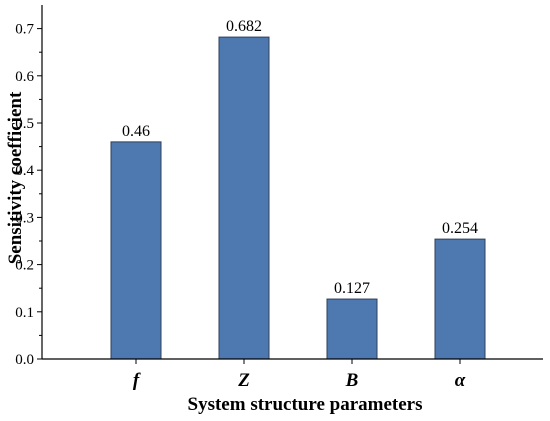 Image resolution: width=550 pixels, height=421 pixels. What do you see at coordinates (24, 218) in the screenshot?
I see `y-tick-label-3: 0.3` at bounding box center [24, 218].